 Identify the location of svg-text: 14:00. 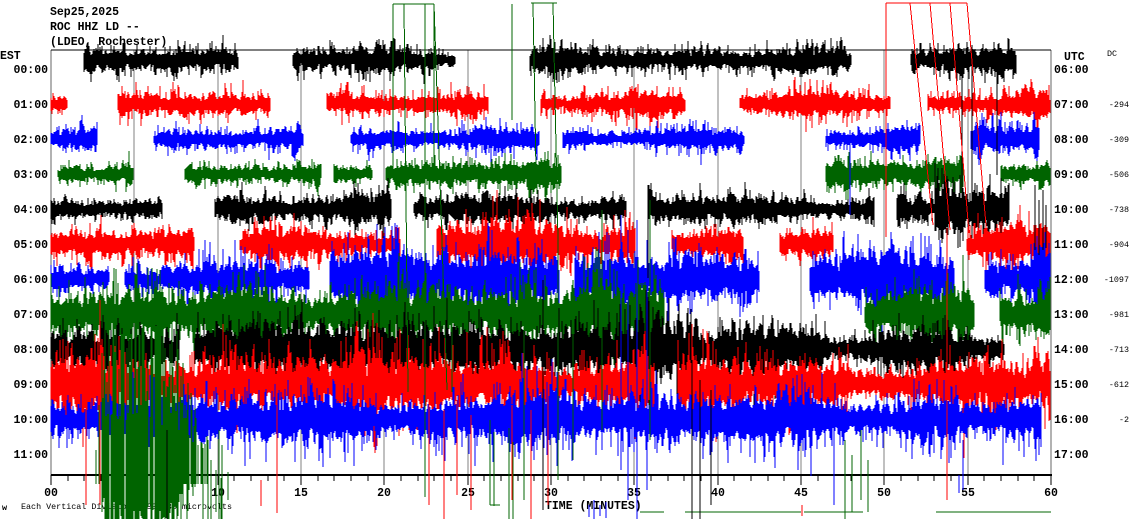
(1071, 350).